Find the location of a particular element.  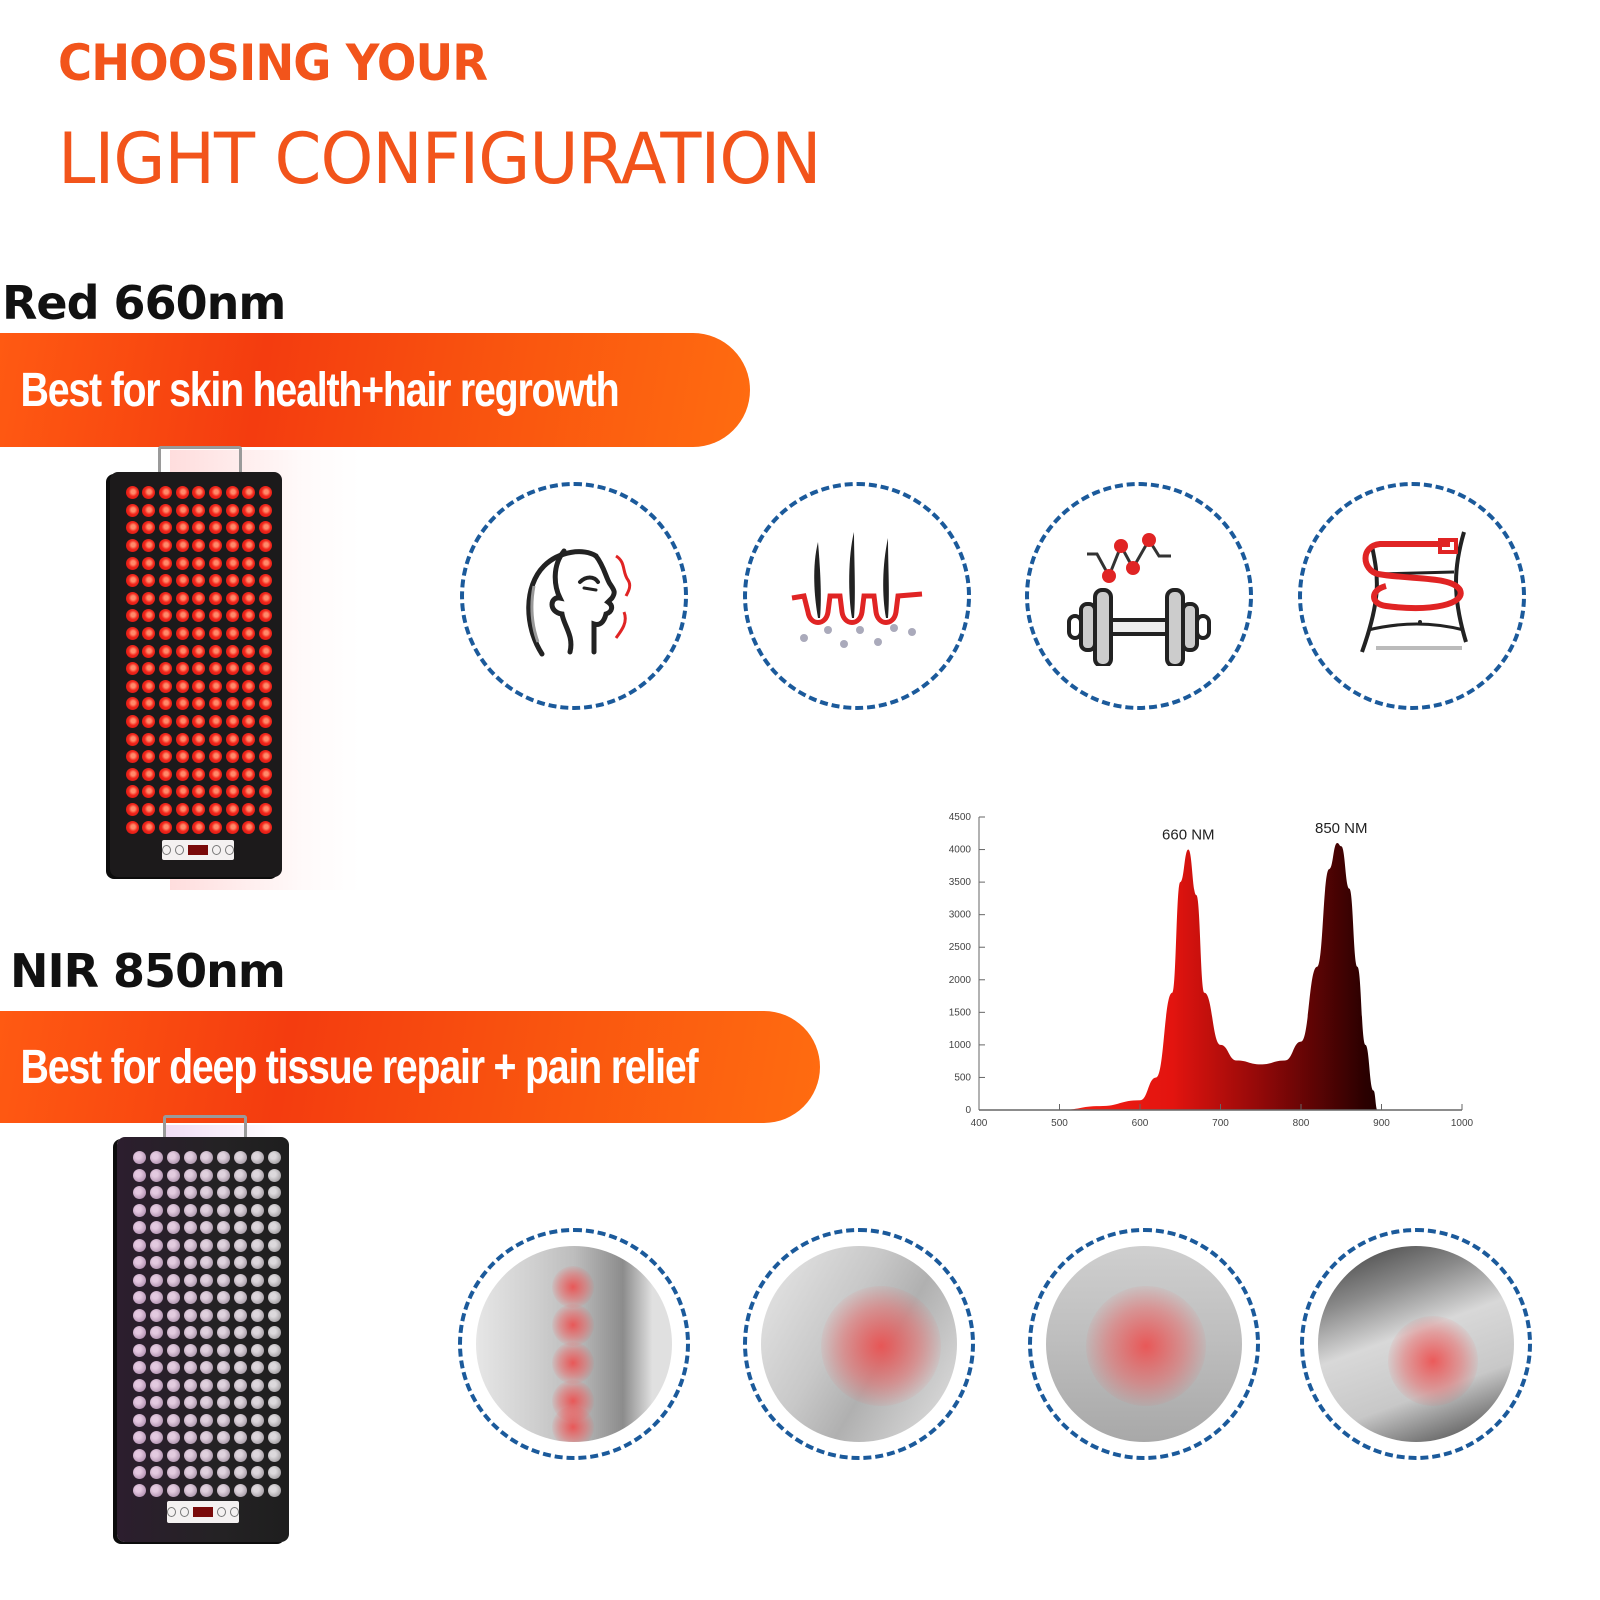

section-label-nir-850: NIR 850nm is located at coordinates (148, 971).